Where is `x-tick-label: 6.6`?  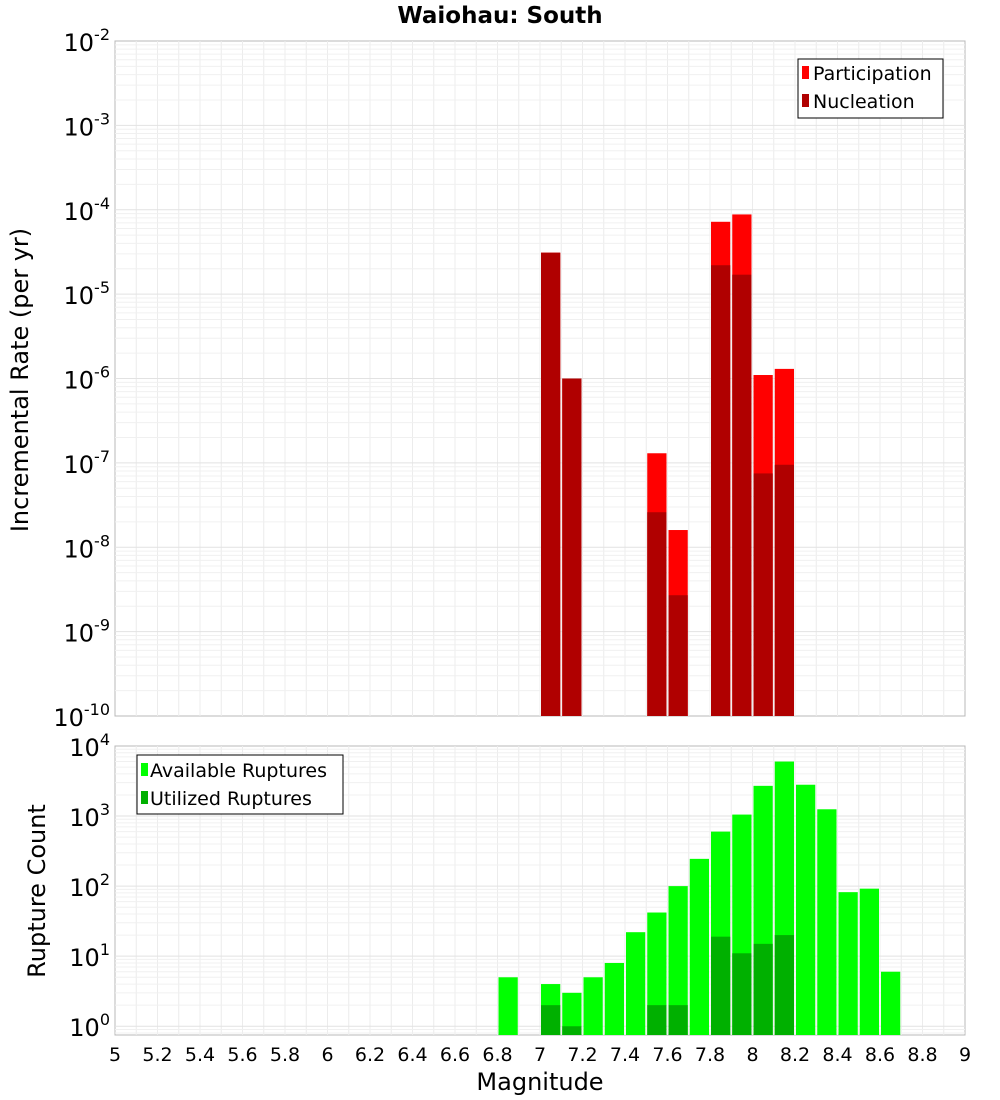 x-tick-label: 6.6 is located at coordinates (455, 1055).